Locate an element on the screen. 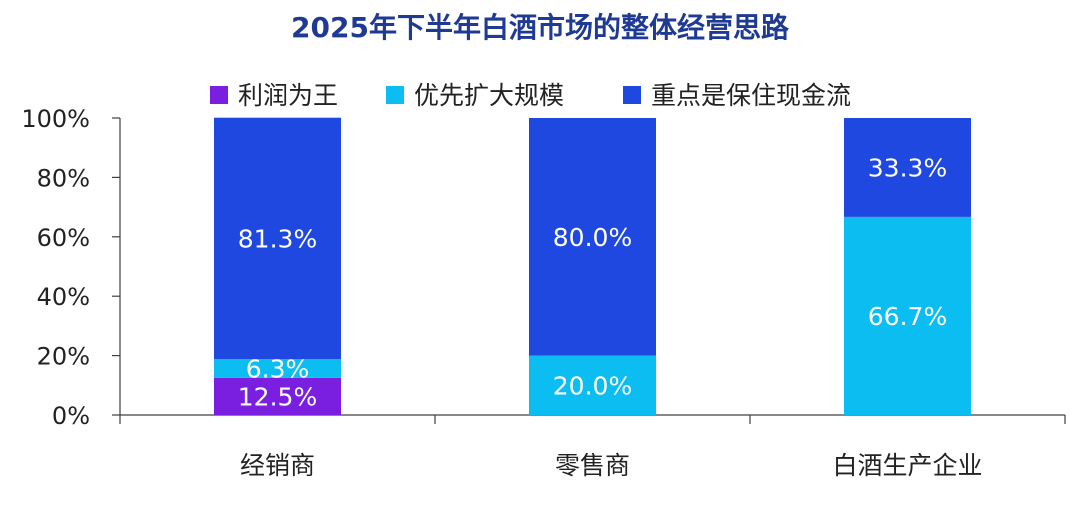 The width and height of the screenshot is (1080, 526). data-label: 66.7% is located at coordinates (907, 316).